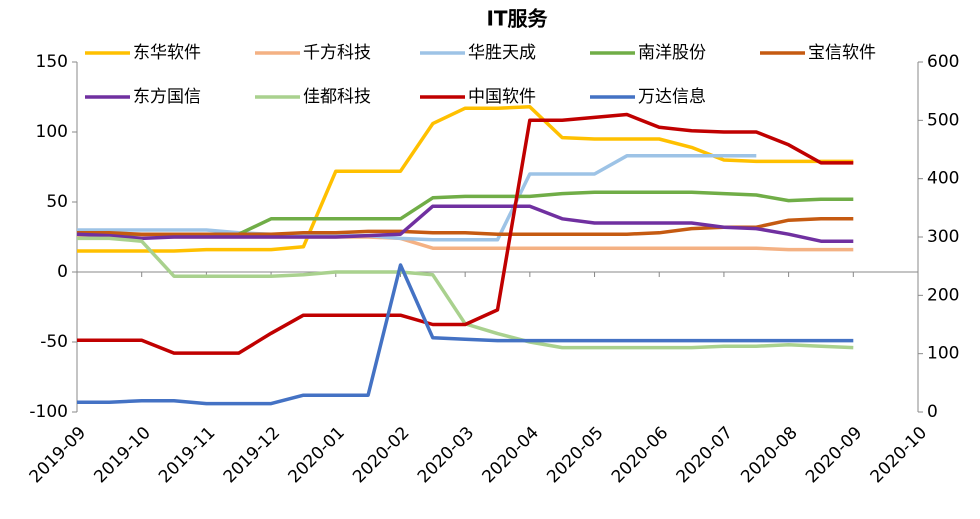  I want to click on x-tick-label: 2020-08, so click(769, 455).